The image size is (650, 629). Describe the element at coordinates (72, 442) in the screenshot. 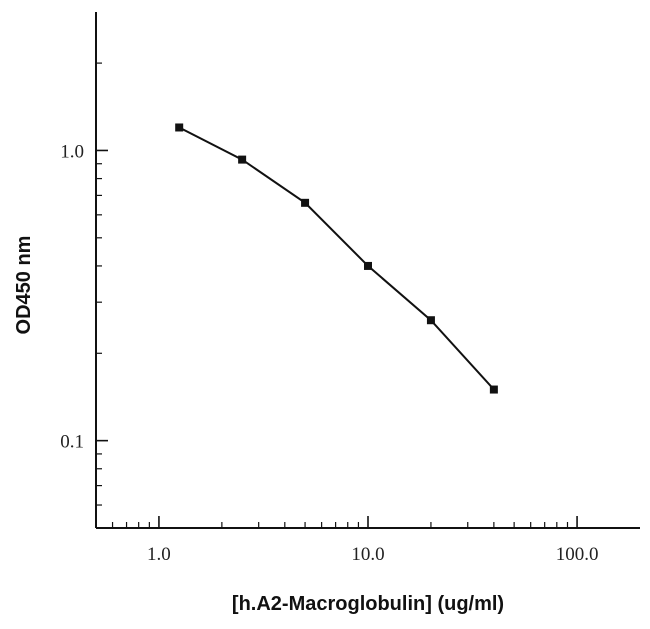

I see `y-tick-label: 0.1` at that location.